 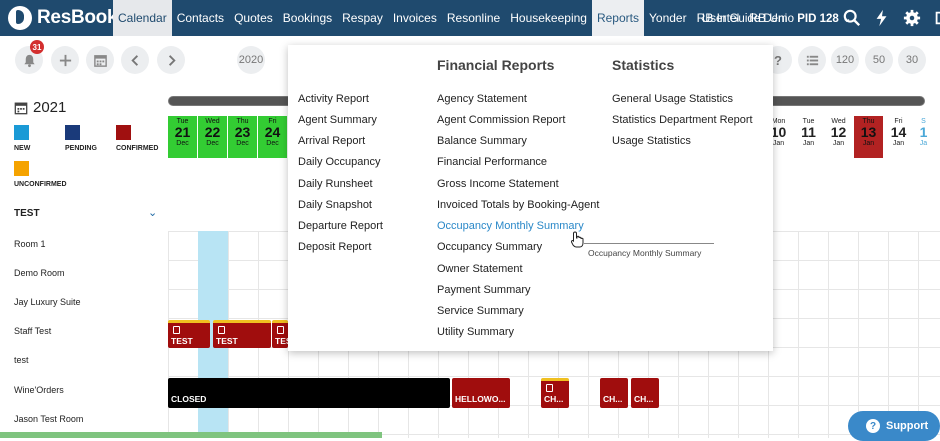 I want to click on nav-housekeeping: Housekeeping, so click(x=548, y=18).